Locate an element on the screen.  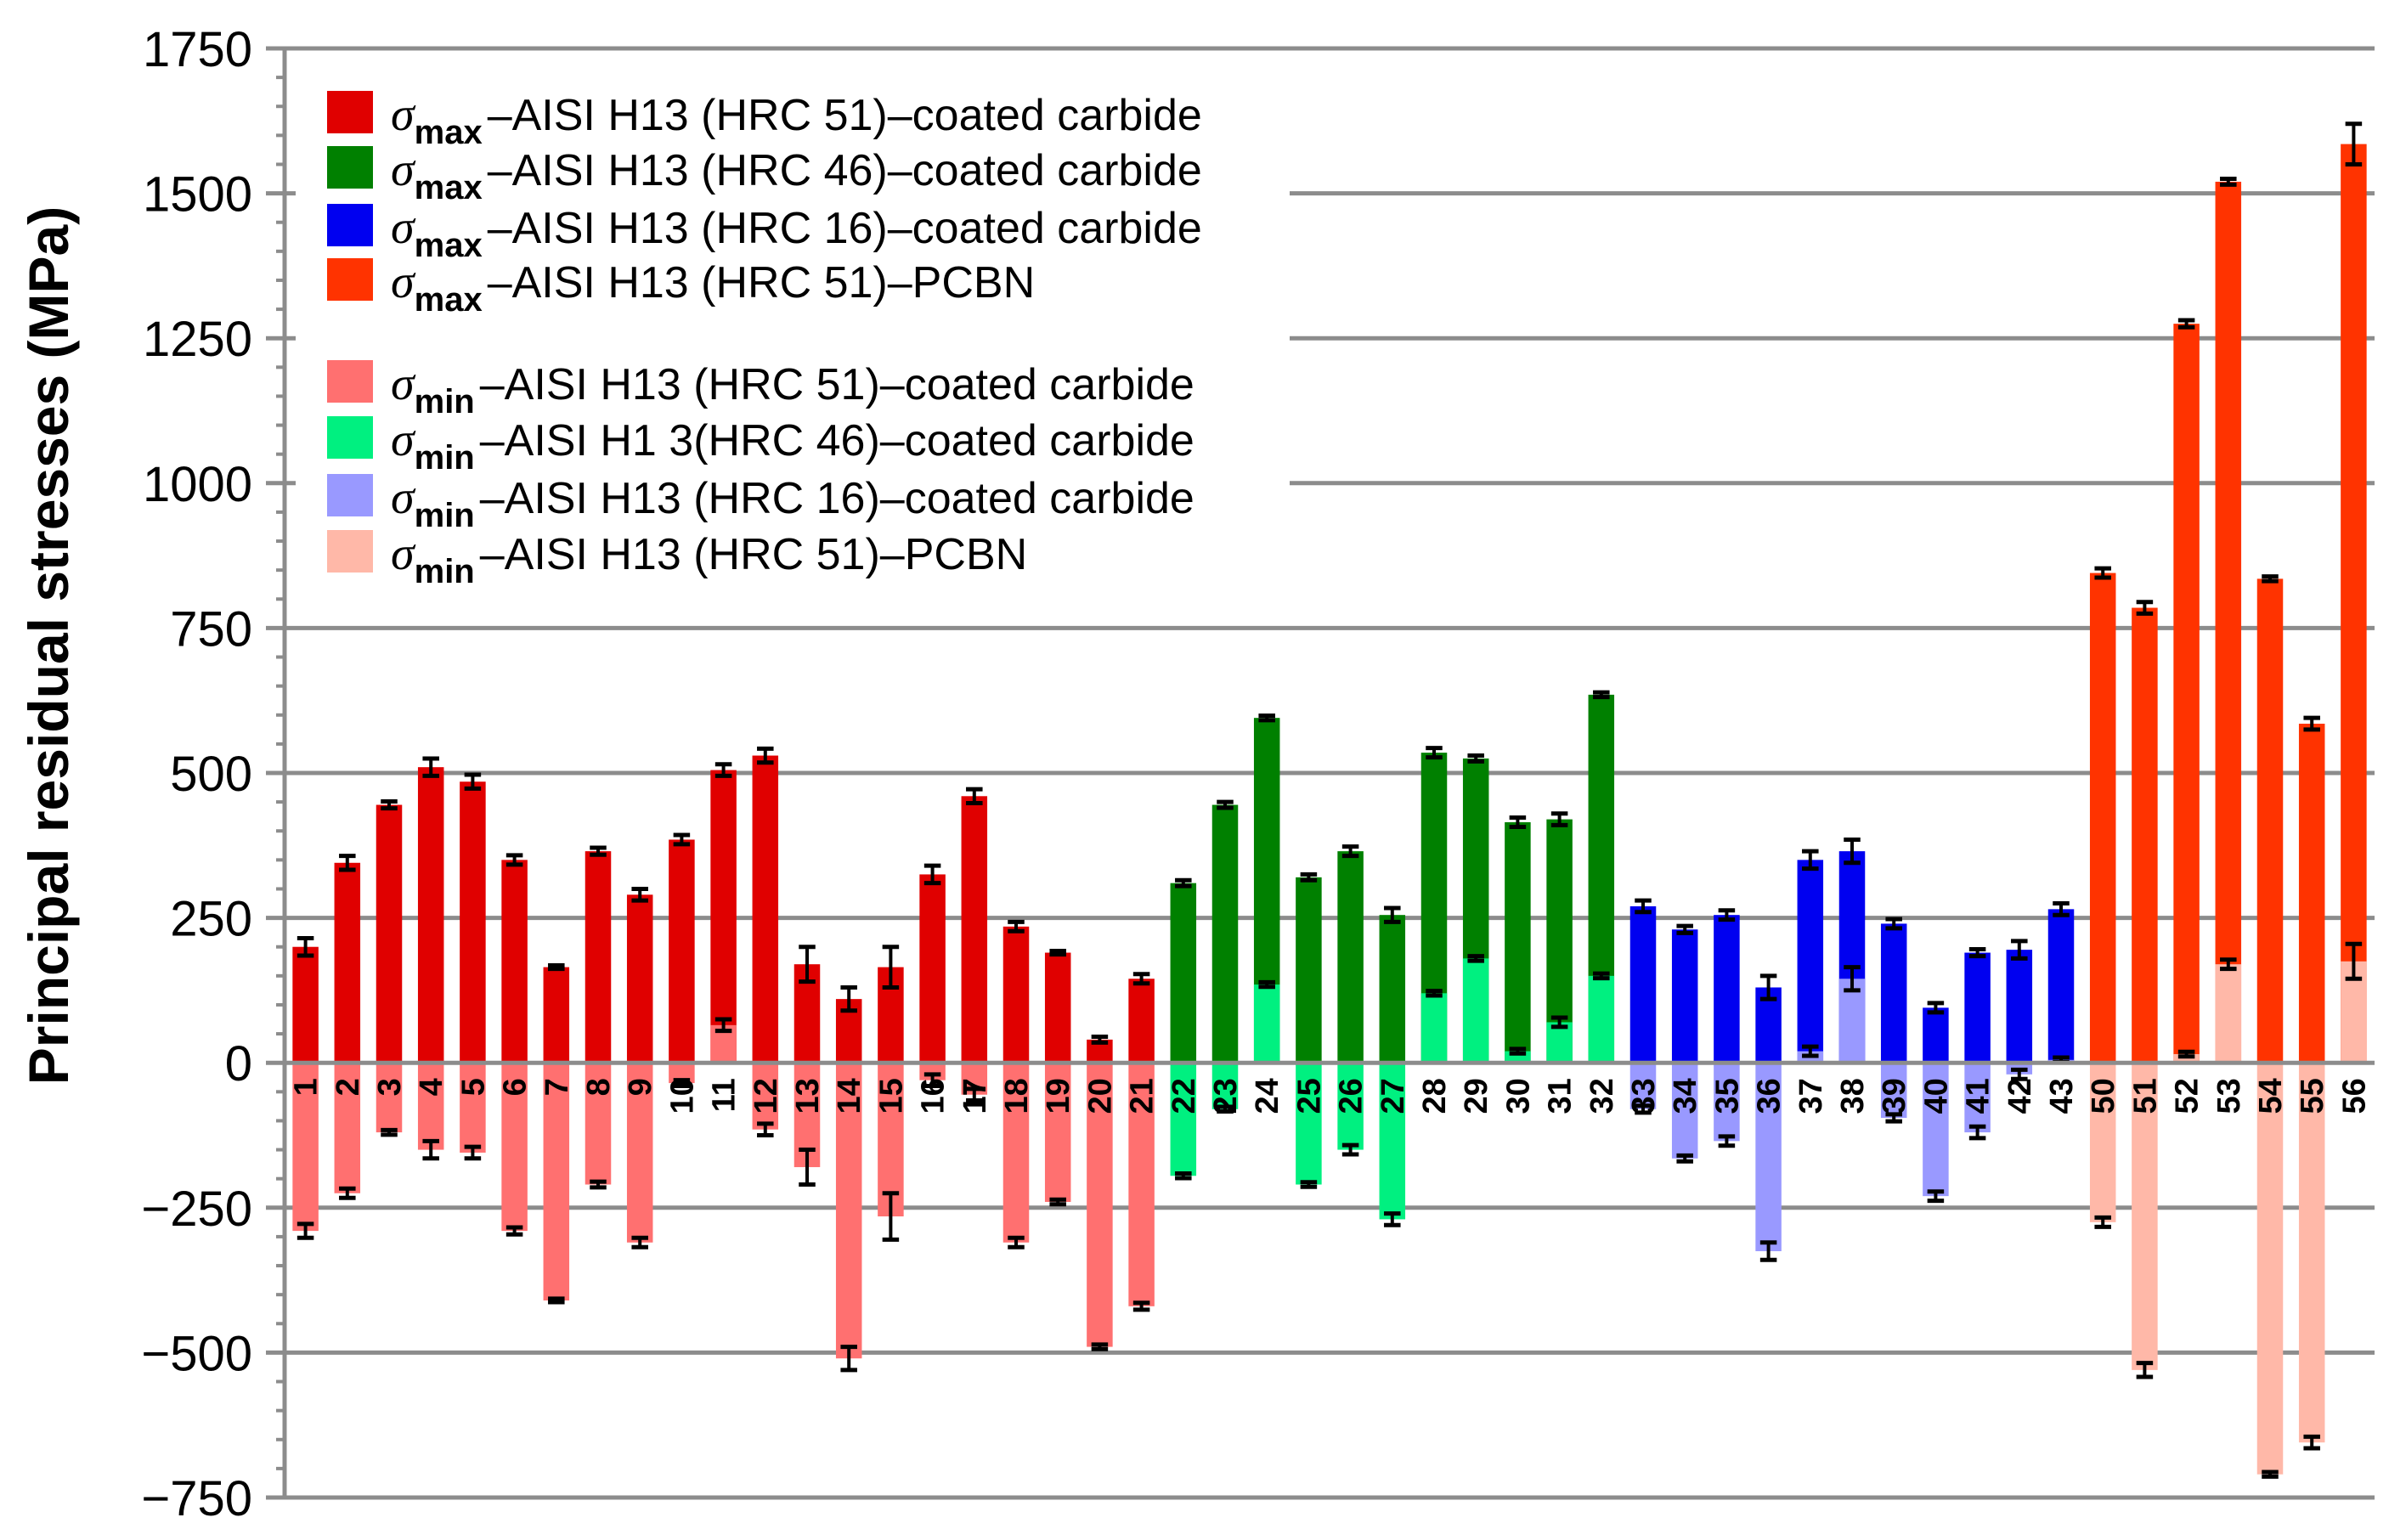
x-tick-label-7: 7 is located at coordinates (557, 1087).